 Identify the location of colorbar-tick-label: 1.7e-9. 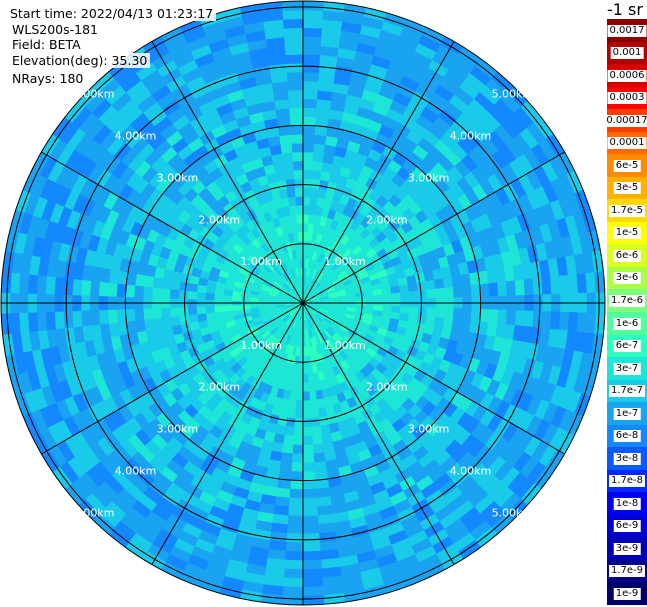
(627, 571).